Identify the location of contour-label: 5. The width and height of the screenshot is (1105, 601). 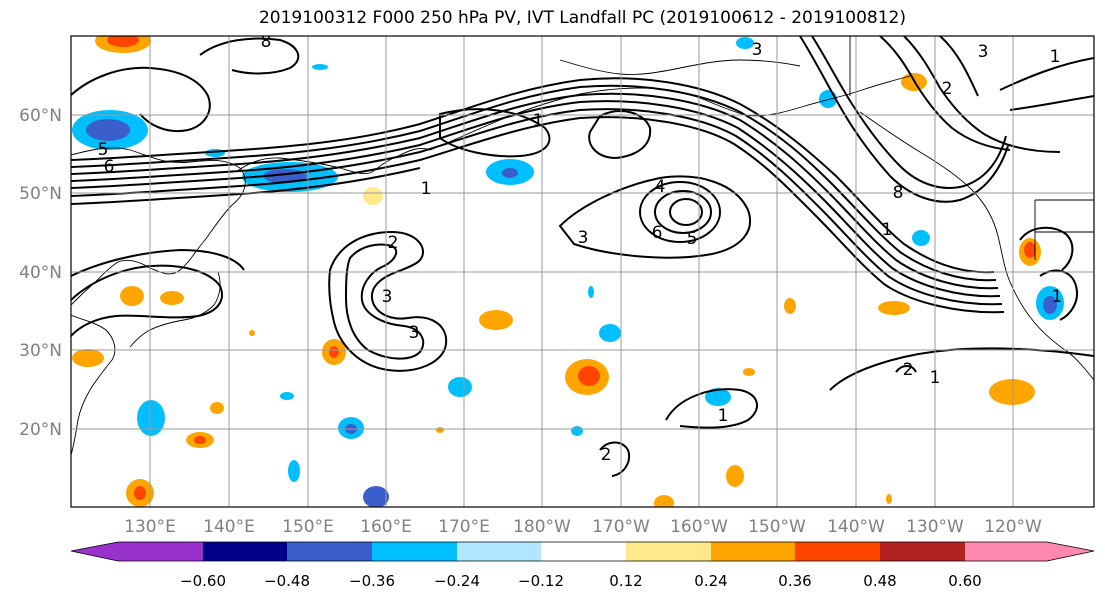
(103, 150).